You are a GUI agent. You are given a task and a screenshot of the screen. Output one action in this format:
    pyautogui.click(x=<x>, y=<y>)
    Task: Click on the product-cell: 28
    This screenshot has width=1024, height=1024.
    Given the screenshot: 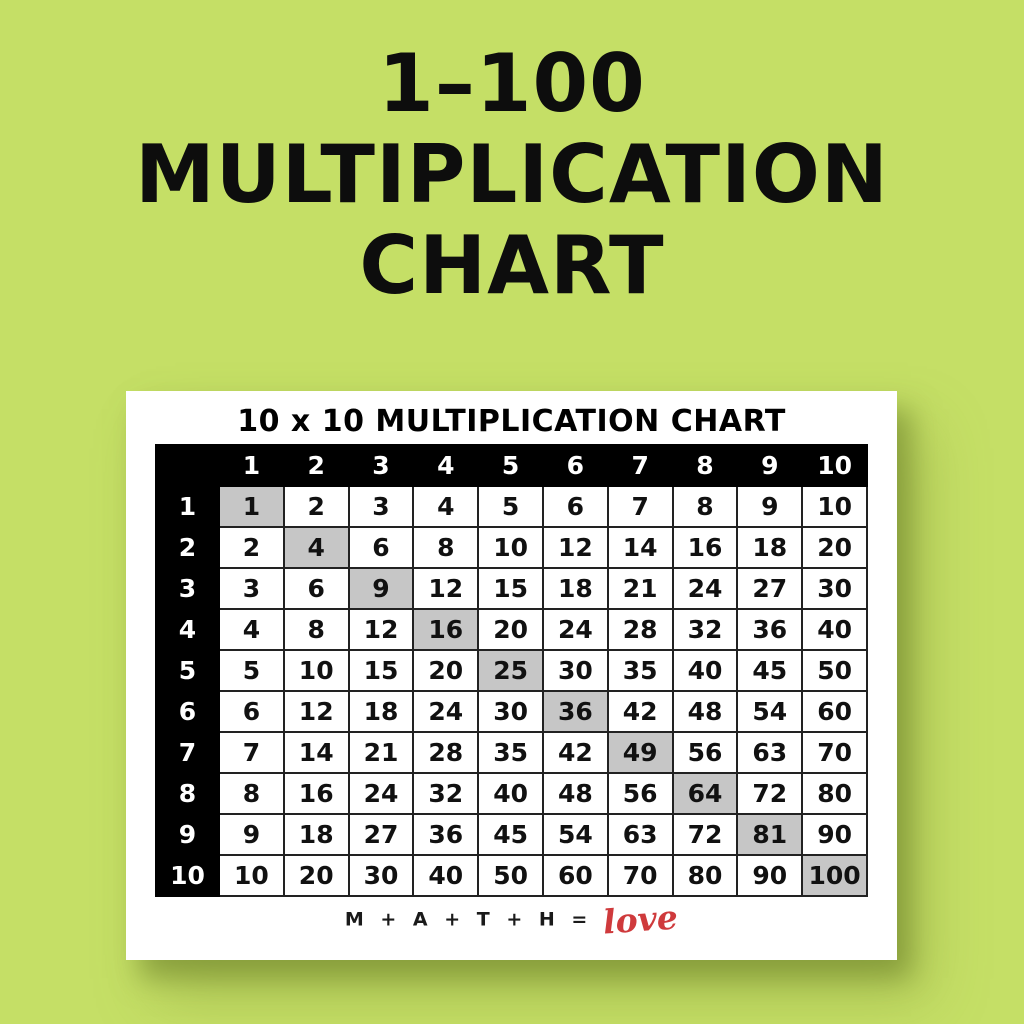 What is the action you would take?
    pyautogui.click(x=640, y=629)
    